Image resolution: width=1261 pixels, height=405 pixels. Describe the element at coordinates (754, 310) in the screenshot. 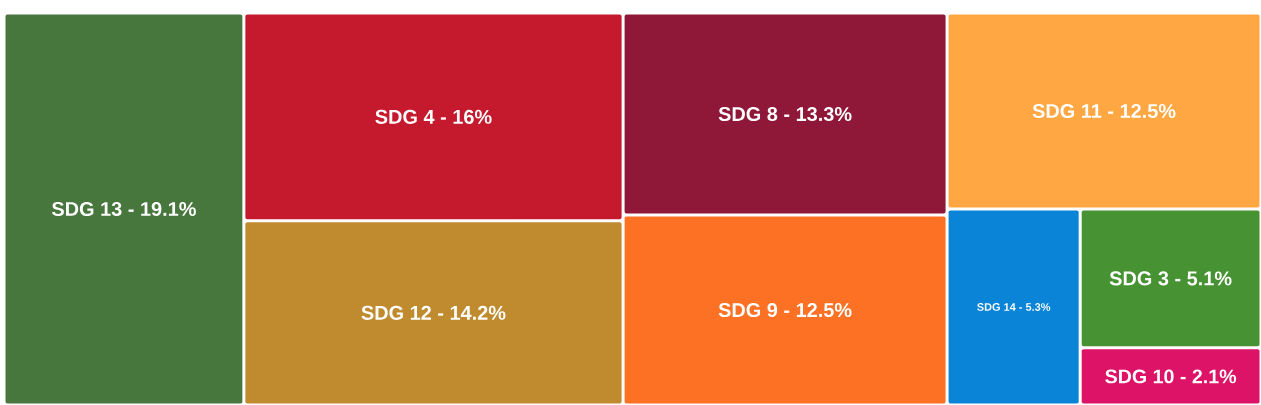

I see `category-label: SDG 9 -` at that location.